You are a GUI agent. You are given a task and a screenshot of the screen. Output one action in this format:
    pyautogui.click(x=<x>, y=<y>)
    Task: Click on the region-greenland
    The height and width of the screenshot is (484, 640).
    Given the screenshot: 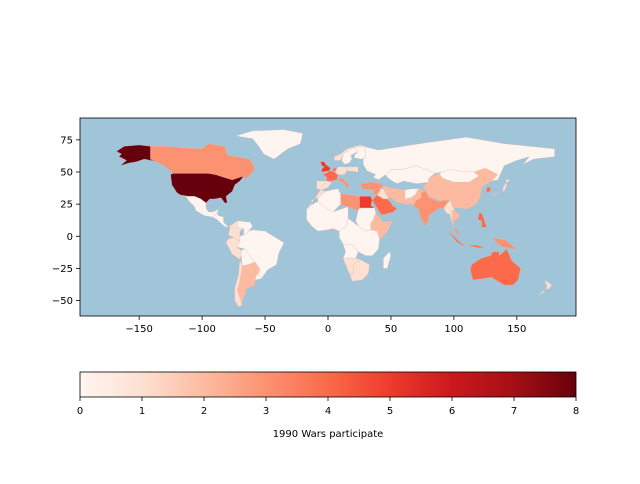 What is the action you would take?
    pyautogui.click(x=269, y=144)
    